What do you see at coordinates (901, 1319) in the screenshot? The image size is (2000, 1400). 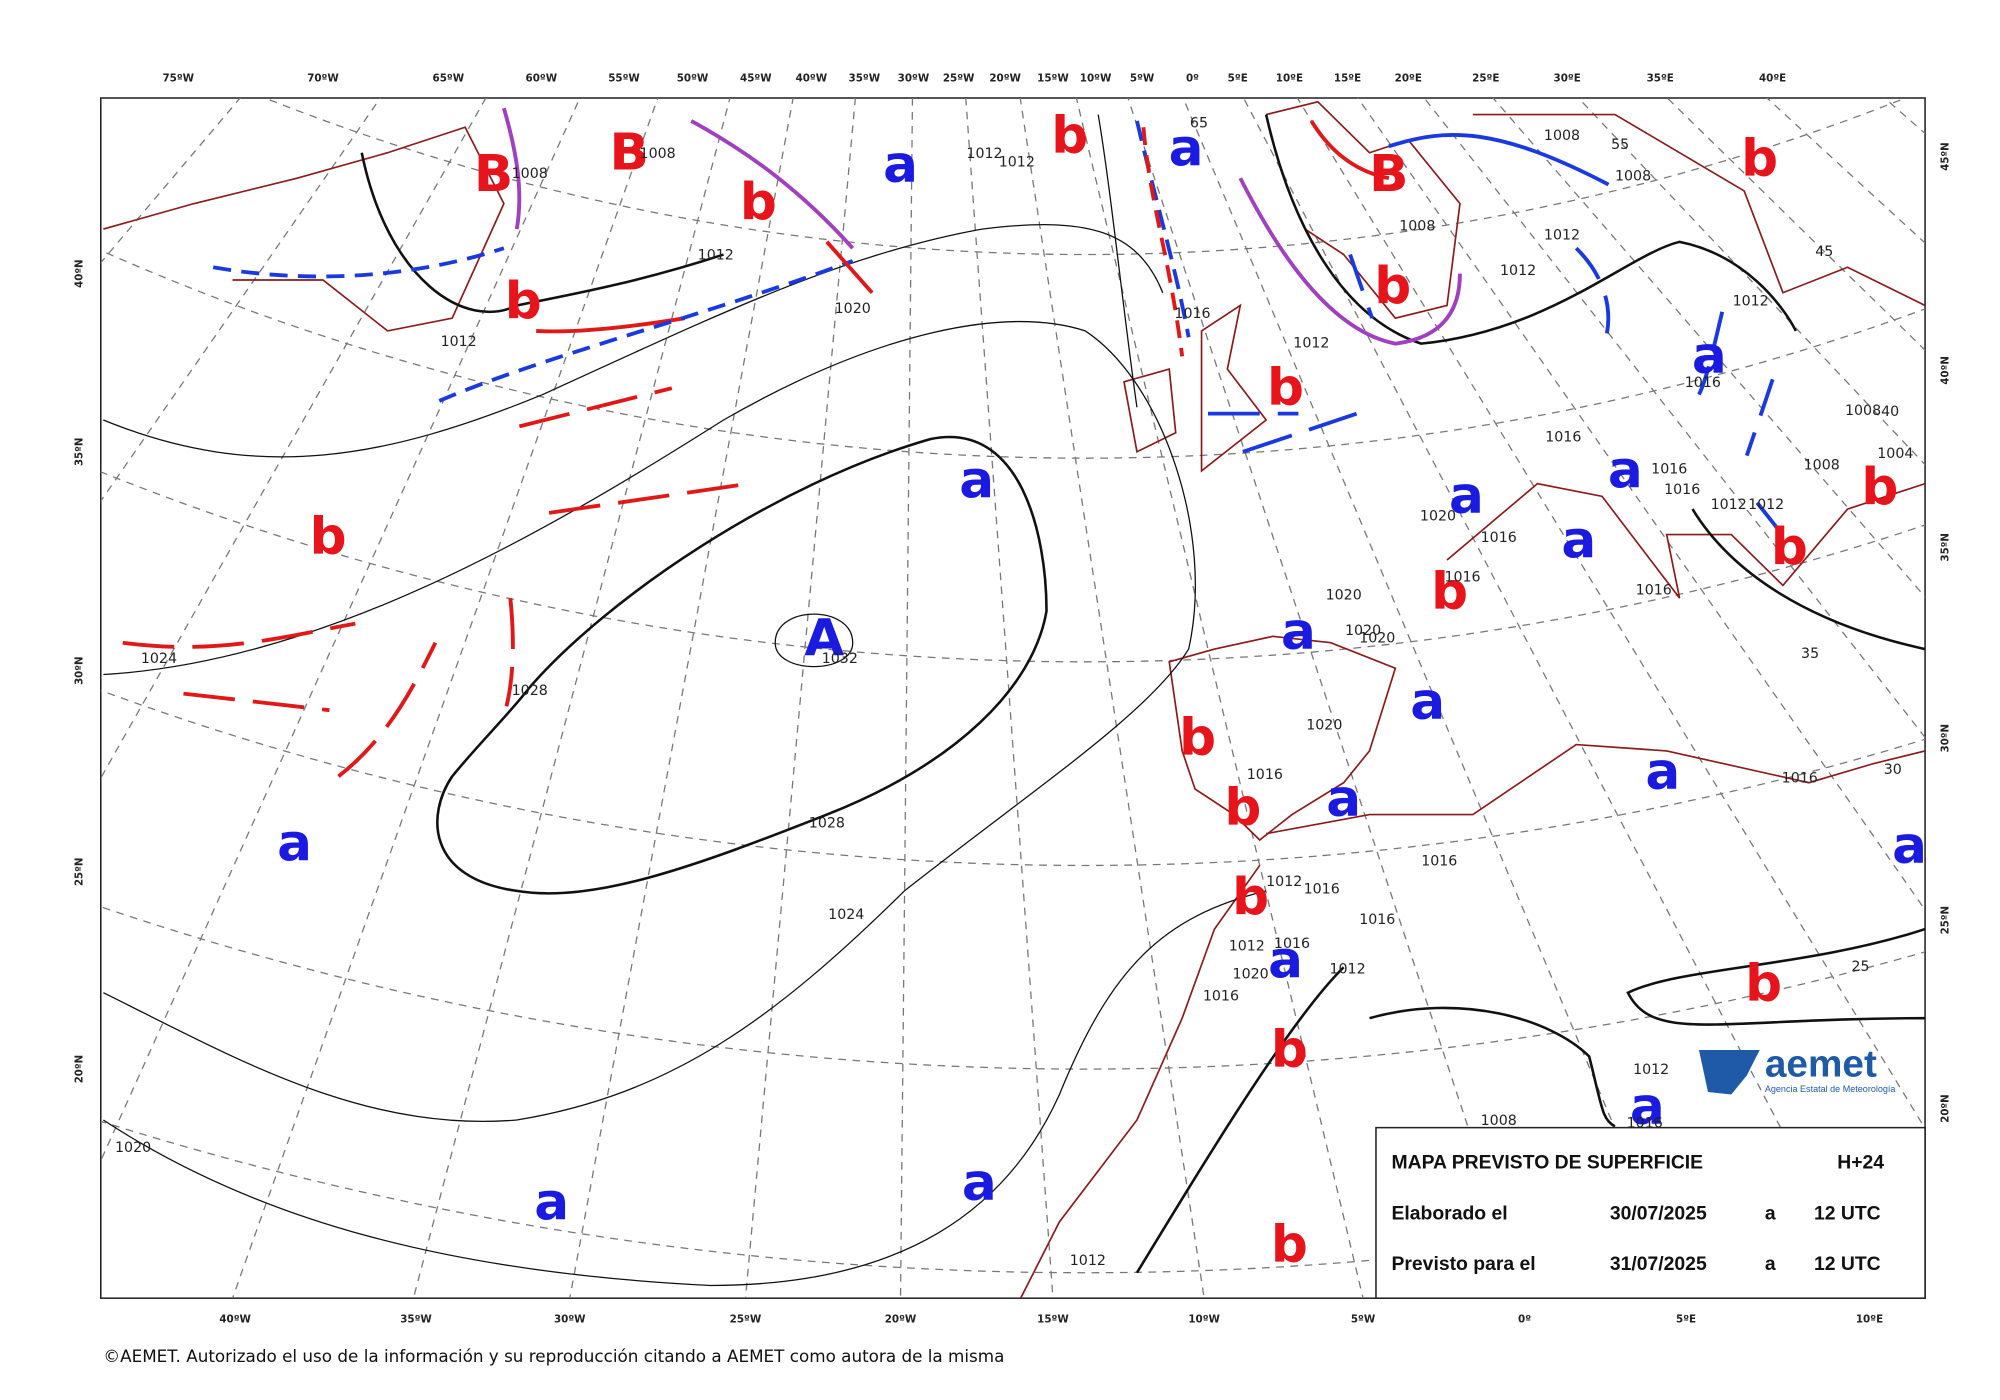 I see `bottom-axis-label: 20ºW` at bounding box center [901, 1319].